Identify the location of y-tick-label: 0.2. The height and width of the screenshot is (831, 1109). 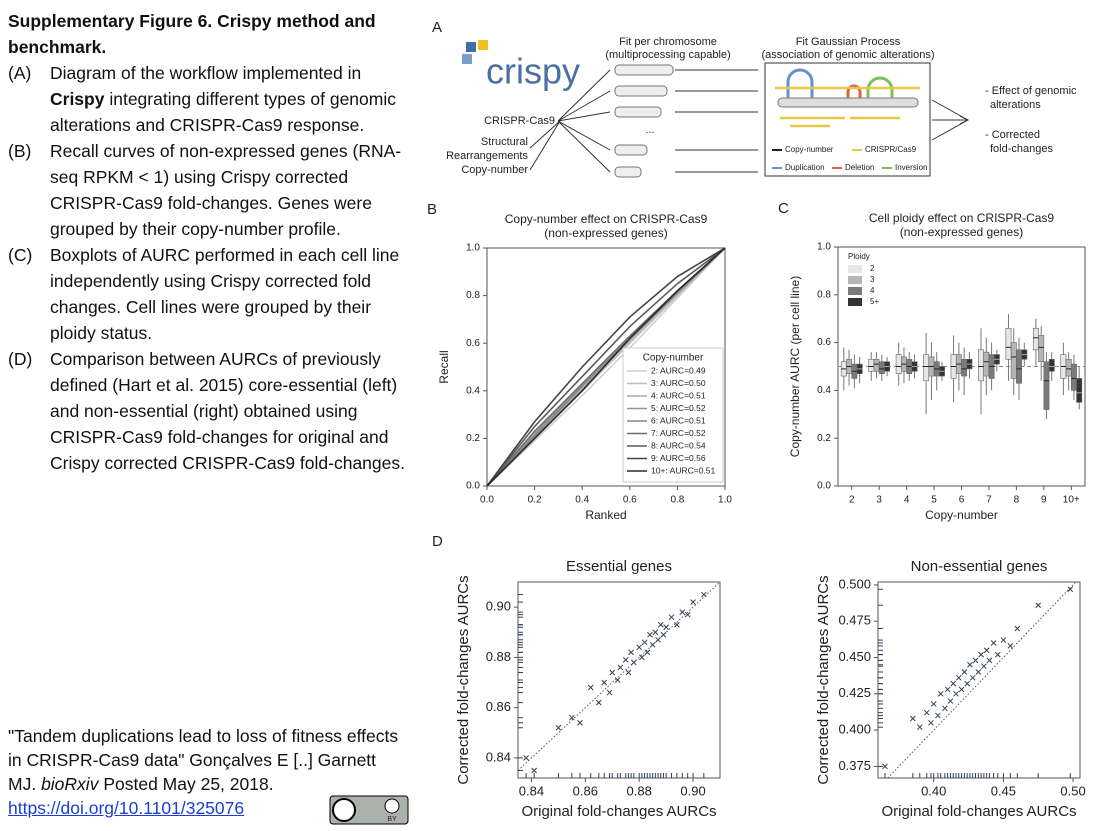
(824, 438).